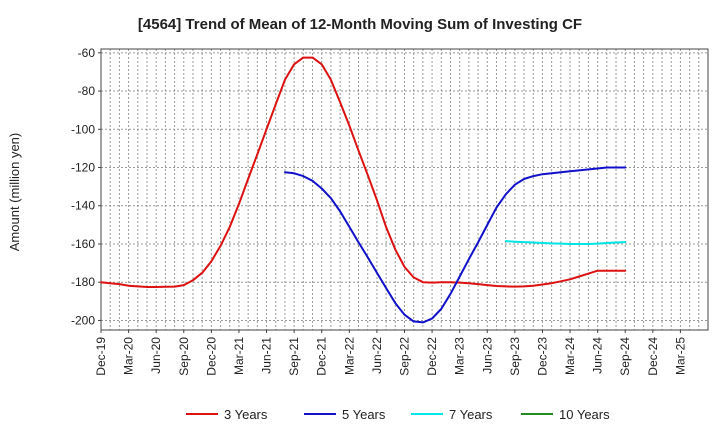  What do you see at coordinates (184, 356) in the screenshot?
I see `x-tick-label: Sep-20` at bounding box center [184, 356].